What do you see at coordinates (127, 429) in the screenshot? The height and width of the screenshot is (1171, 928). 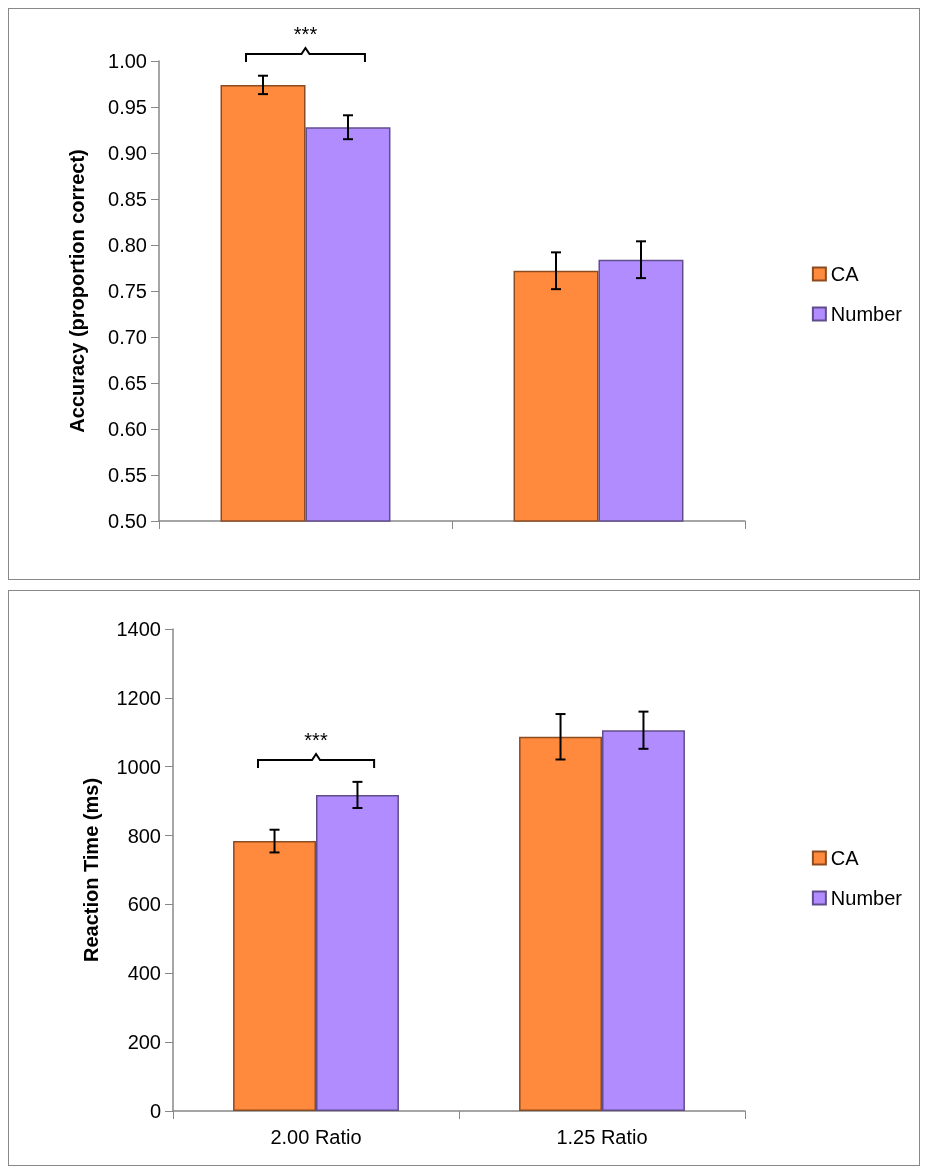 I see `y-tick-label: 0.60` at bounding box center [127, 429].